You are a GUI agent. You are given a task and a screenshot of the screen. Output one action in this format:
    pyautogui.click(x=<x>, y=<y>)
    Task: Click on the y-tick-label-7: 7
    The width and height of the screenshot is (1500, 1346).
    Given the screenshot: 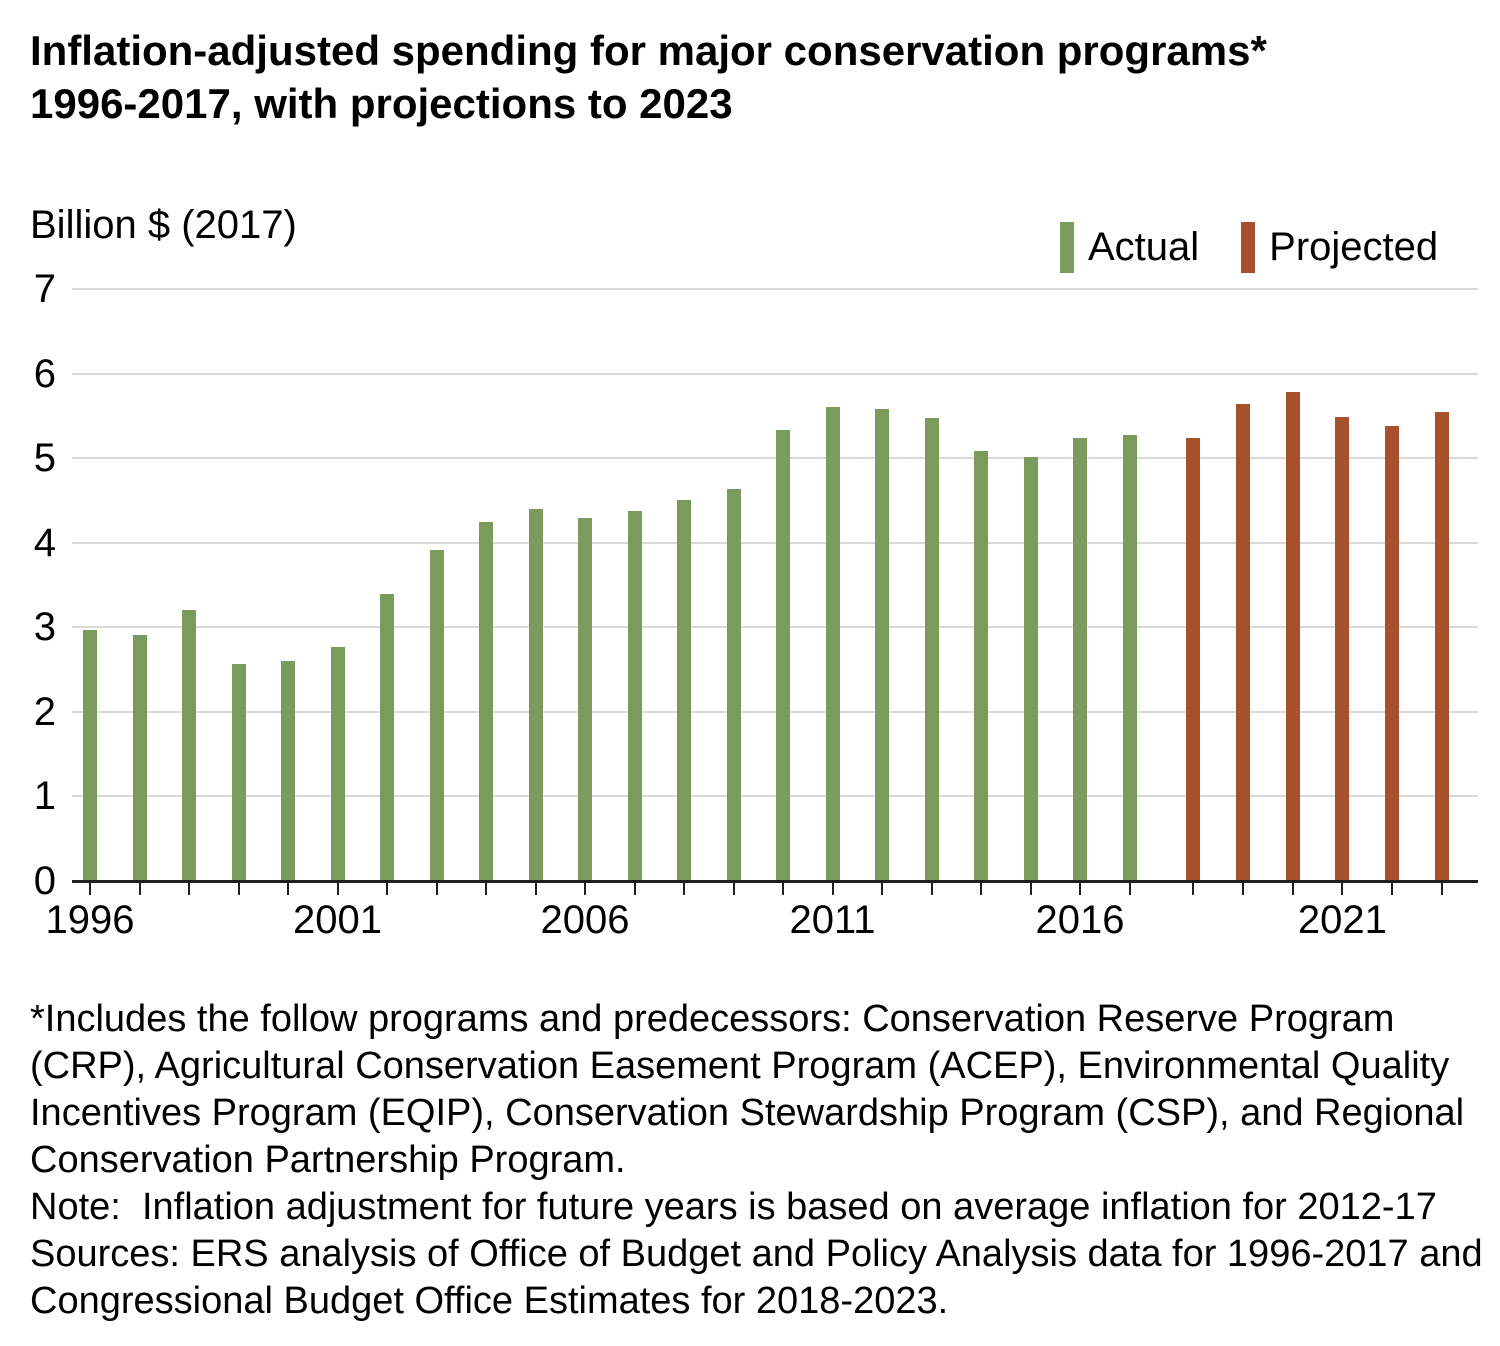 What is the action you would take?
    pyautogui.click(x=44, y=289)
    